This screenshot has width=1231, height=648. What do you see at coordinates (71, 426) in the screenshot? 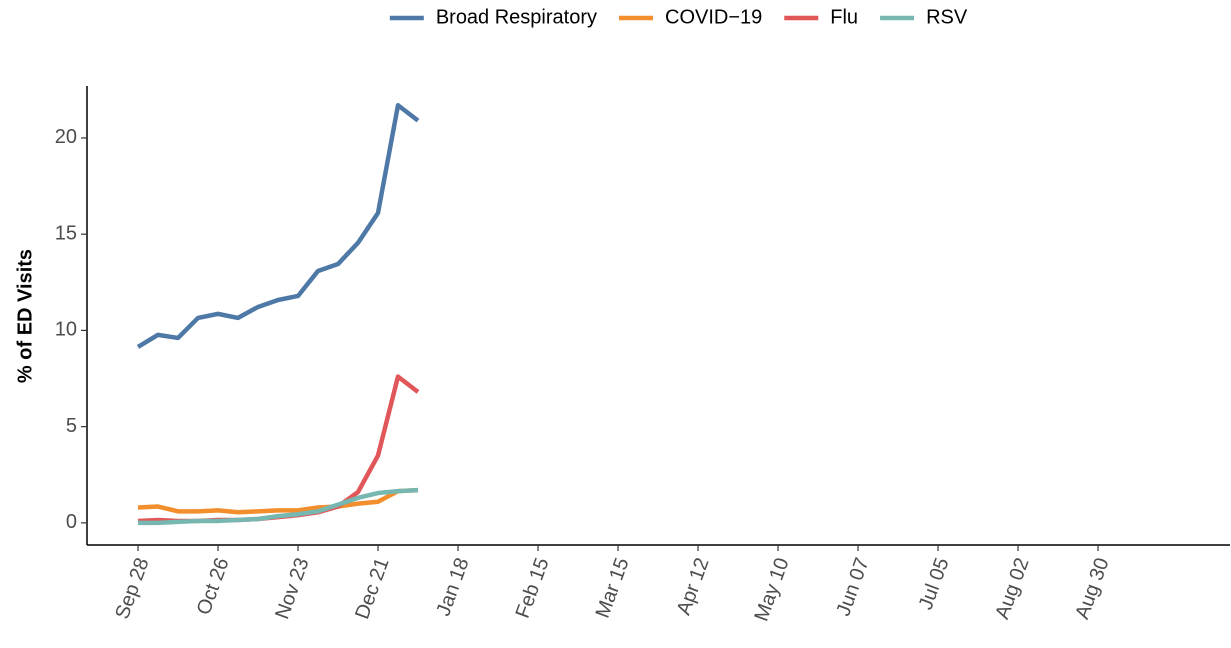
I see `y-tick-label: 5` at bounding box center [71, 426].